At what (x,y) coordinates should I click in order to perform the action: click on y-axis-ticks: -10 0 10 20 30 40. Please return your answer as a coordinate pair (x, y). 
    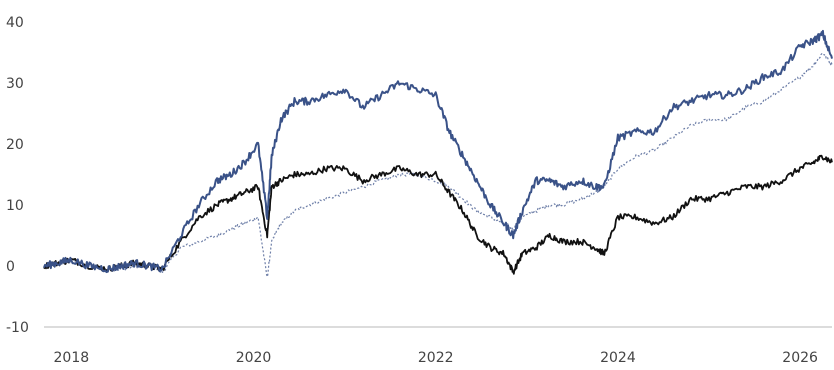
    Looking at the image, I should click on (17, 175).